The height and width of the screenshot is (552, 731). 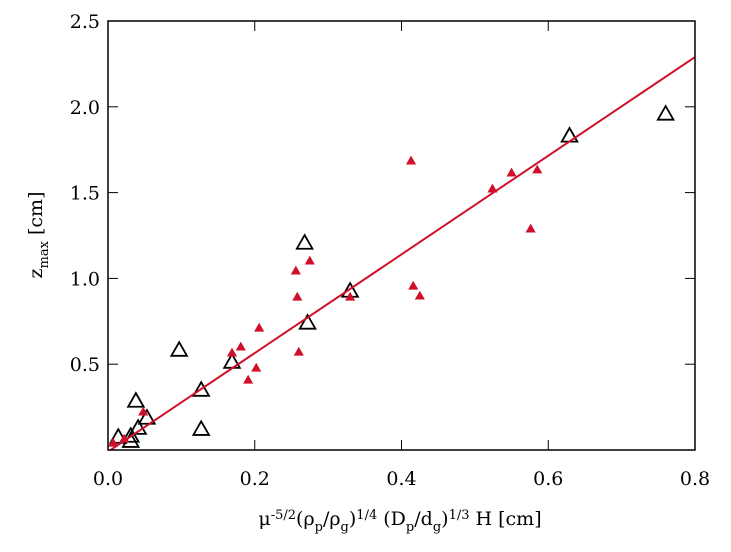 What do you see at coordinates (44, 254) in the screenshot?
I see `label-part: max` at bounding box center [44, 254].